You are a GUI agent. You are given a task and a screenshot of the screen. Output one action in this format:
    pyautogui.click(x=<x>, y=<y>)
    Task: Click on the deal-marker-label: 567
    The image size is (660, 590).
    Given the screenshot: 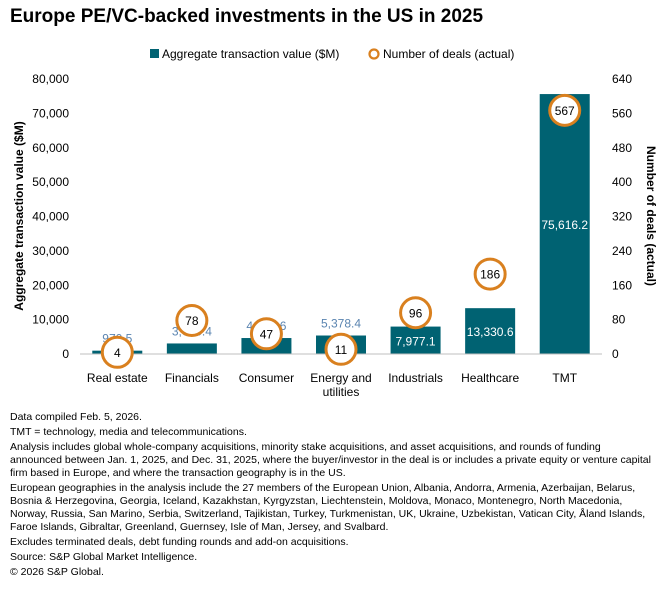 What is the action you would take?
    pyautogui.click(x=565, y=111)
    